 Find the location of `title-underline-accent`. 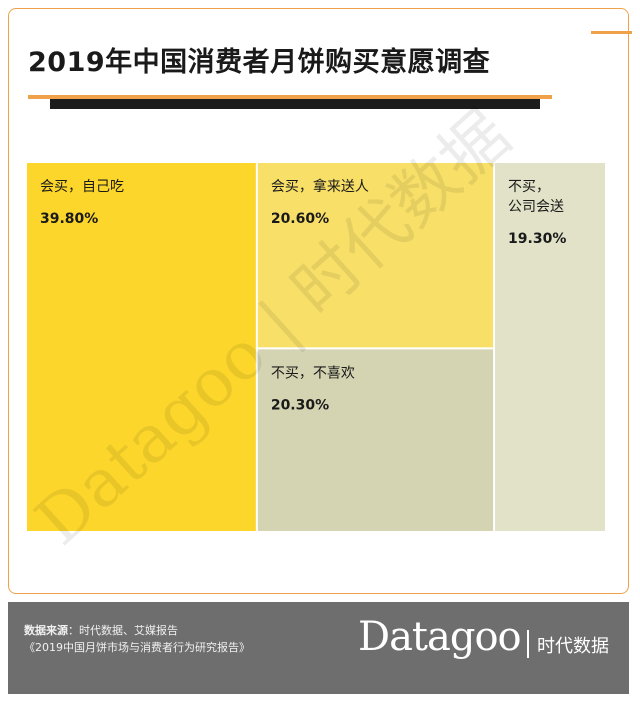

title-underline-accent is located at coordinates (290, 97).